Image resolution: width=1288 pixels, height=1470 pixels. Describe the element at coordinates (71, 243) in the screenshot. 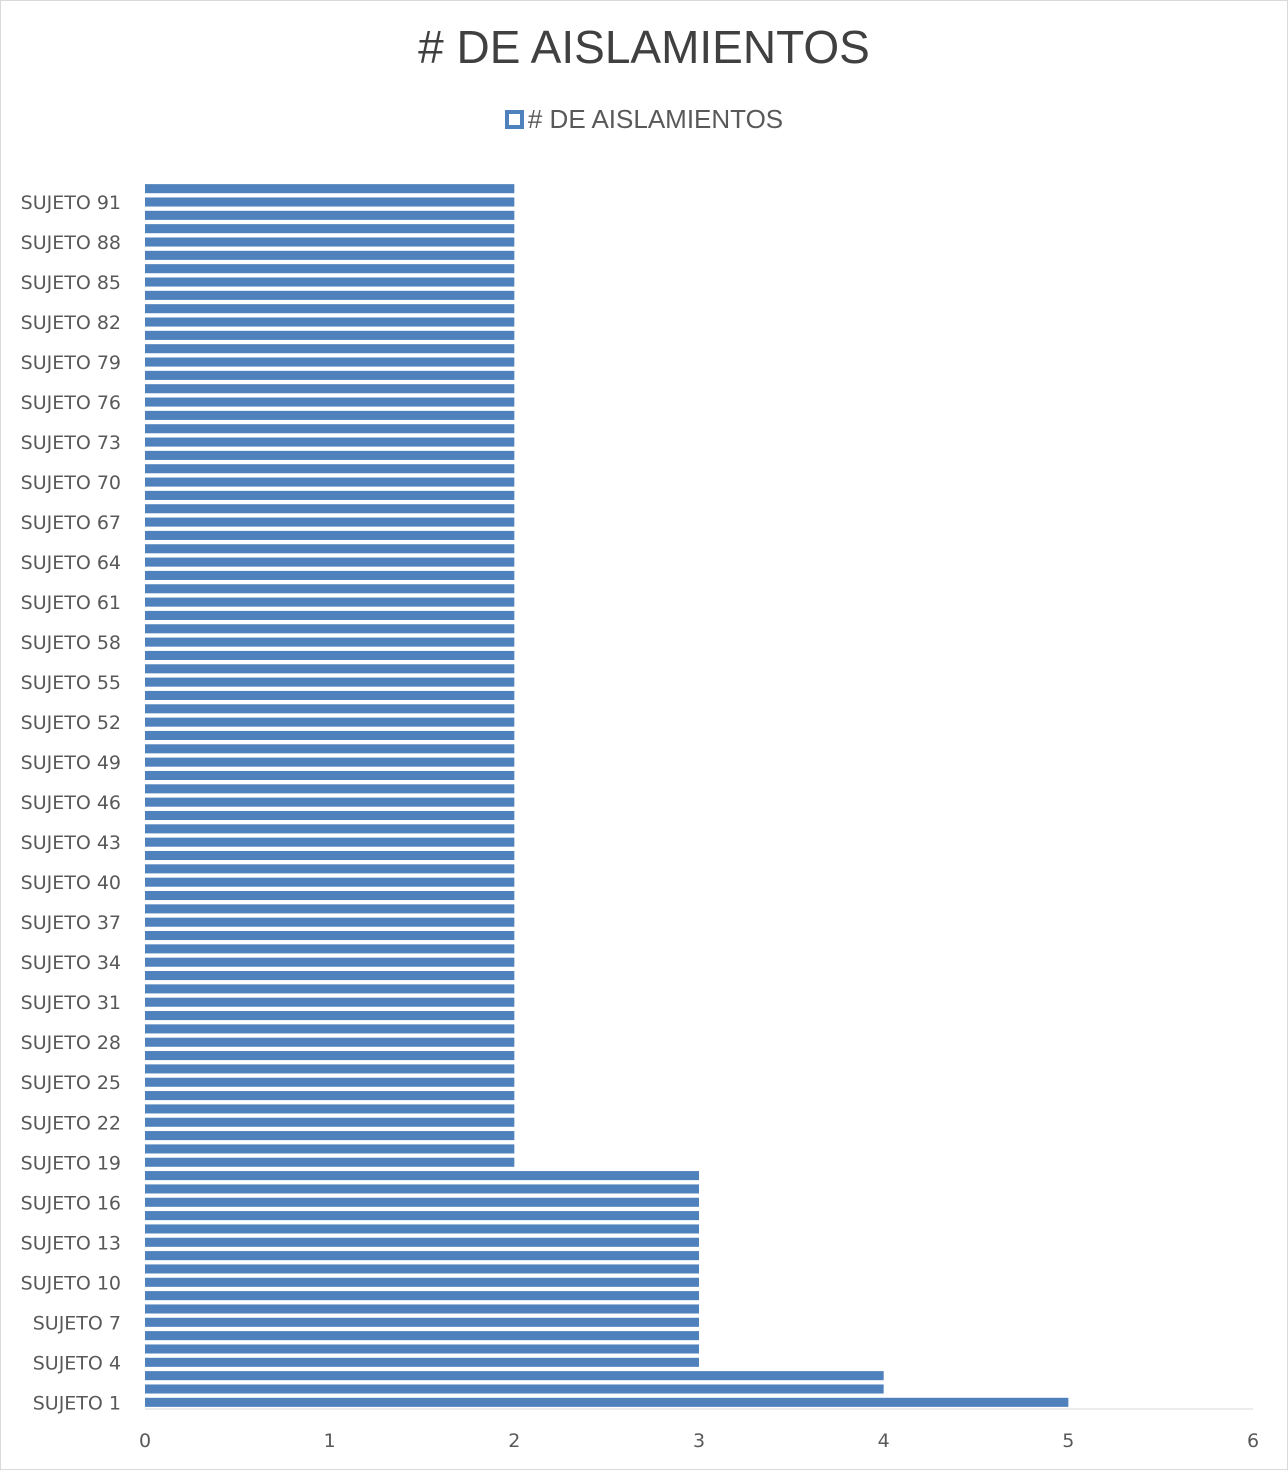

I see `category-label: SUJETO 88` at that location.